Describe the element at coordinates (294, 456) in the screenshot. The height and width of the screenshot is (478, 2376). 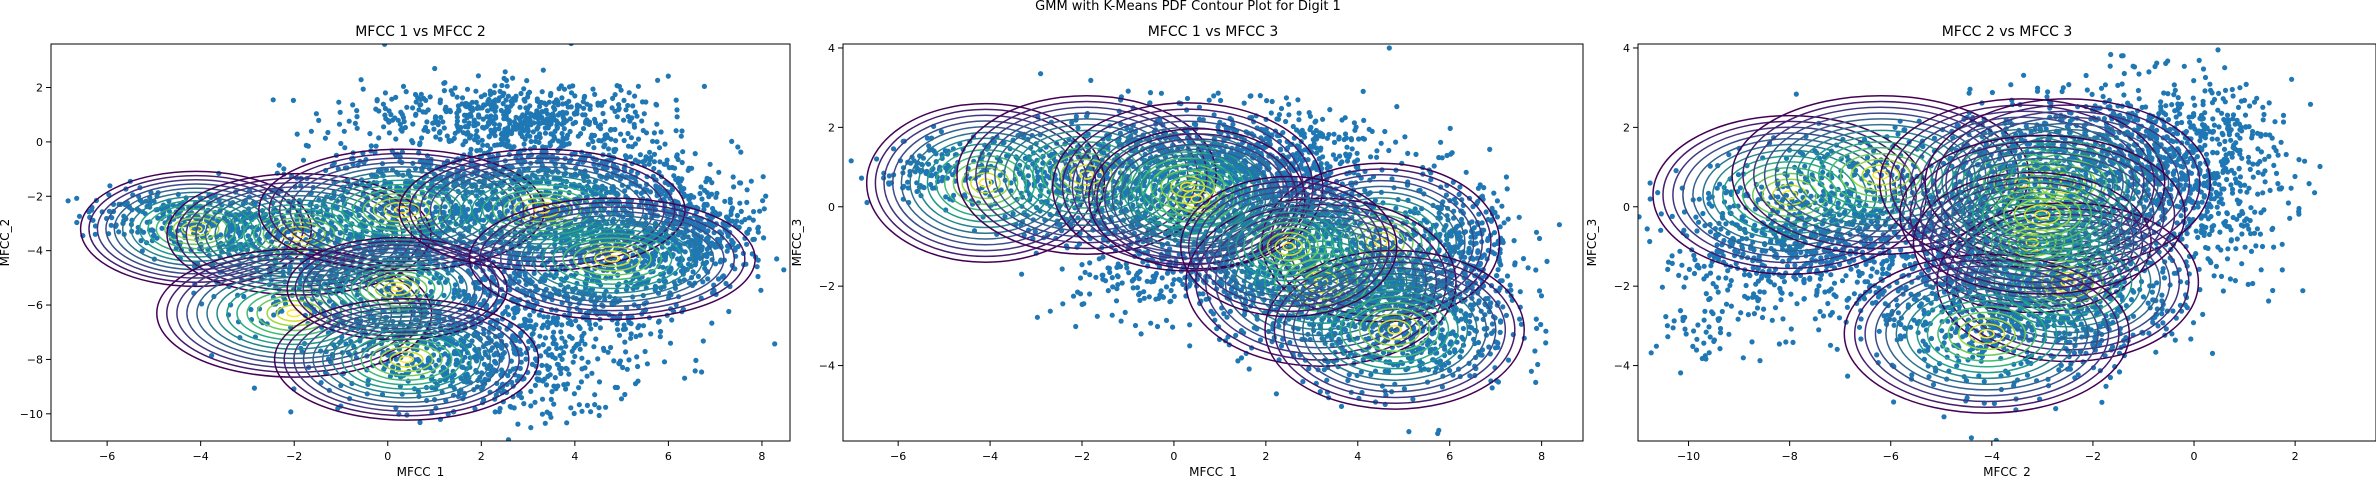
I see `x-tick-label: −2` at that location.